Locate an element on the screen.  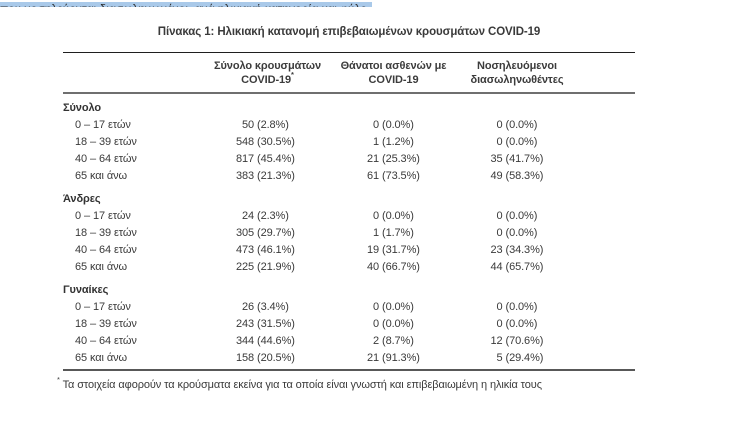
percent-value: (8.7%) is located at coordinates (398, 341).